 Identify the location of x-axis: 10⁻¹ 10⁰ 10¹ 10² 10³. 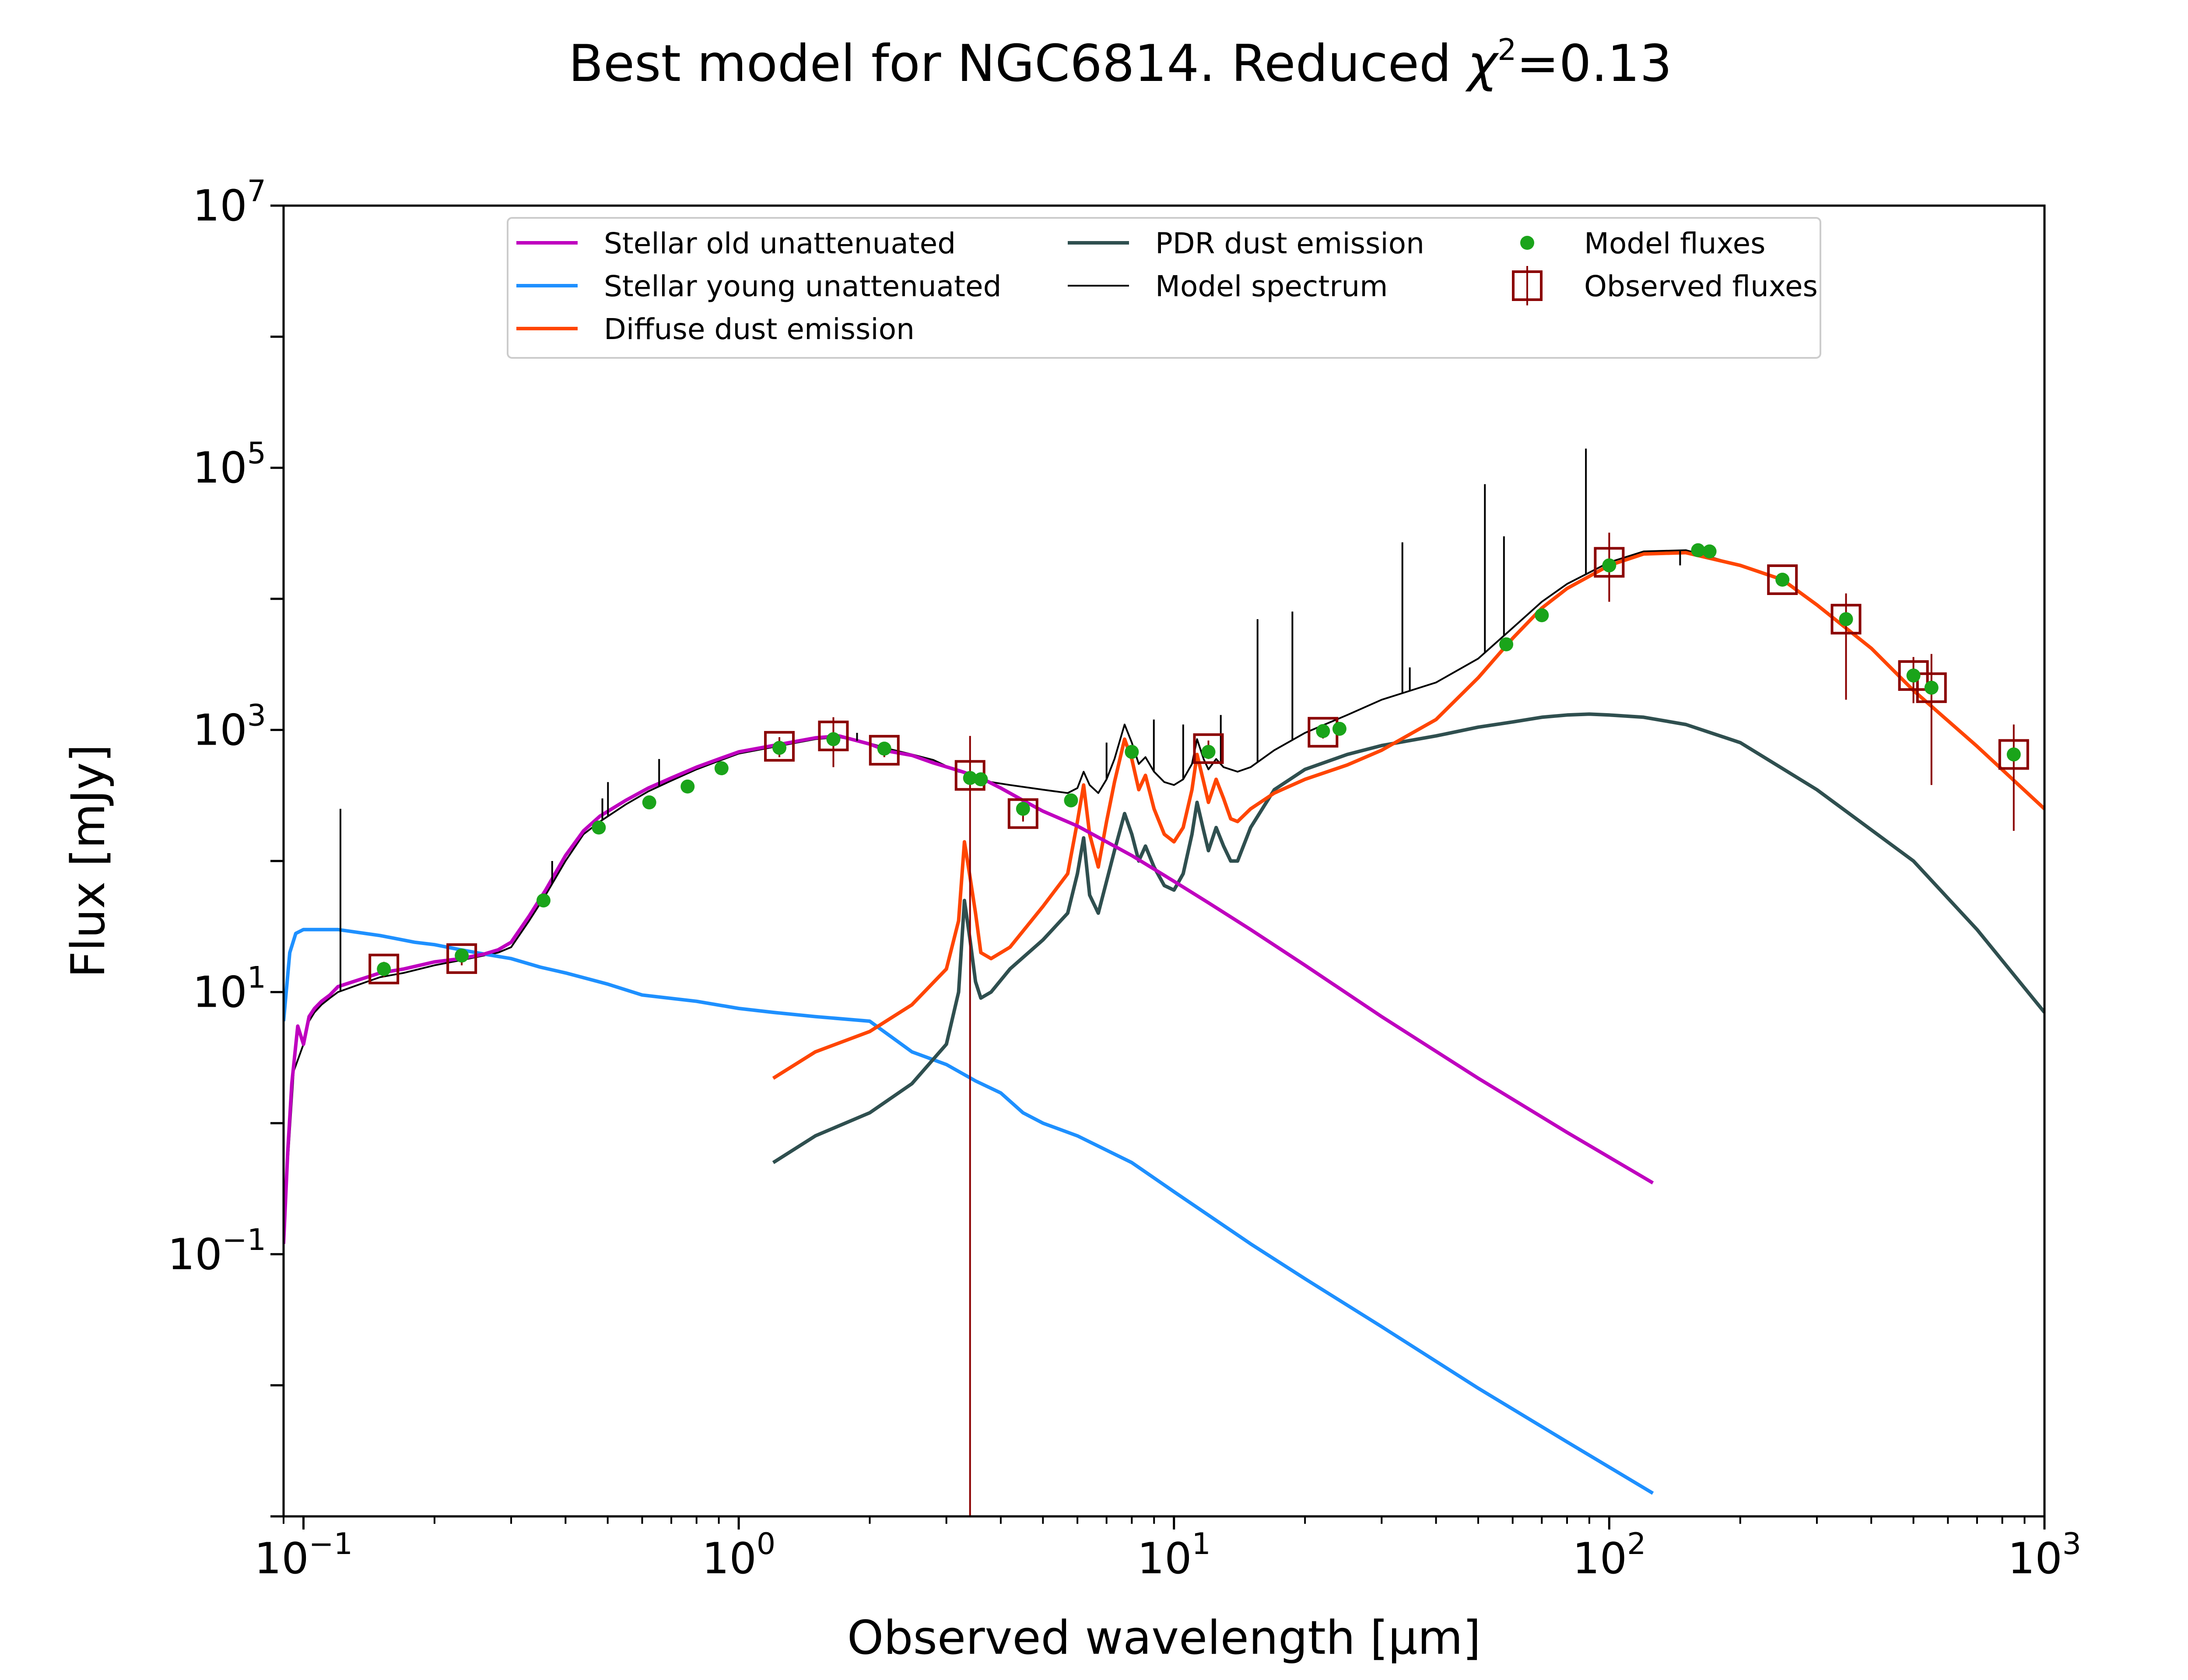
(1167, 1550).